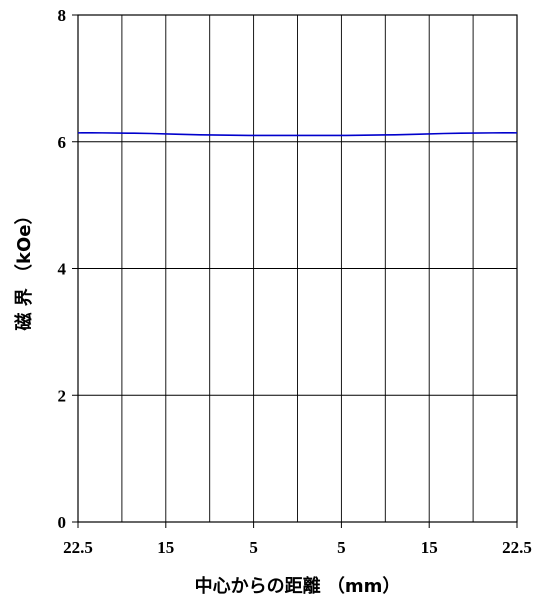 The height and width of the screenshot is (601, 543). Describe the element at coordinates (62, 522) in the screenshot. I see `y-tick-label: 0` at that location.